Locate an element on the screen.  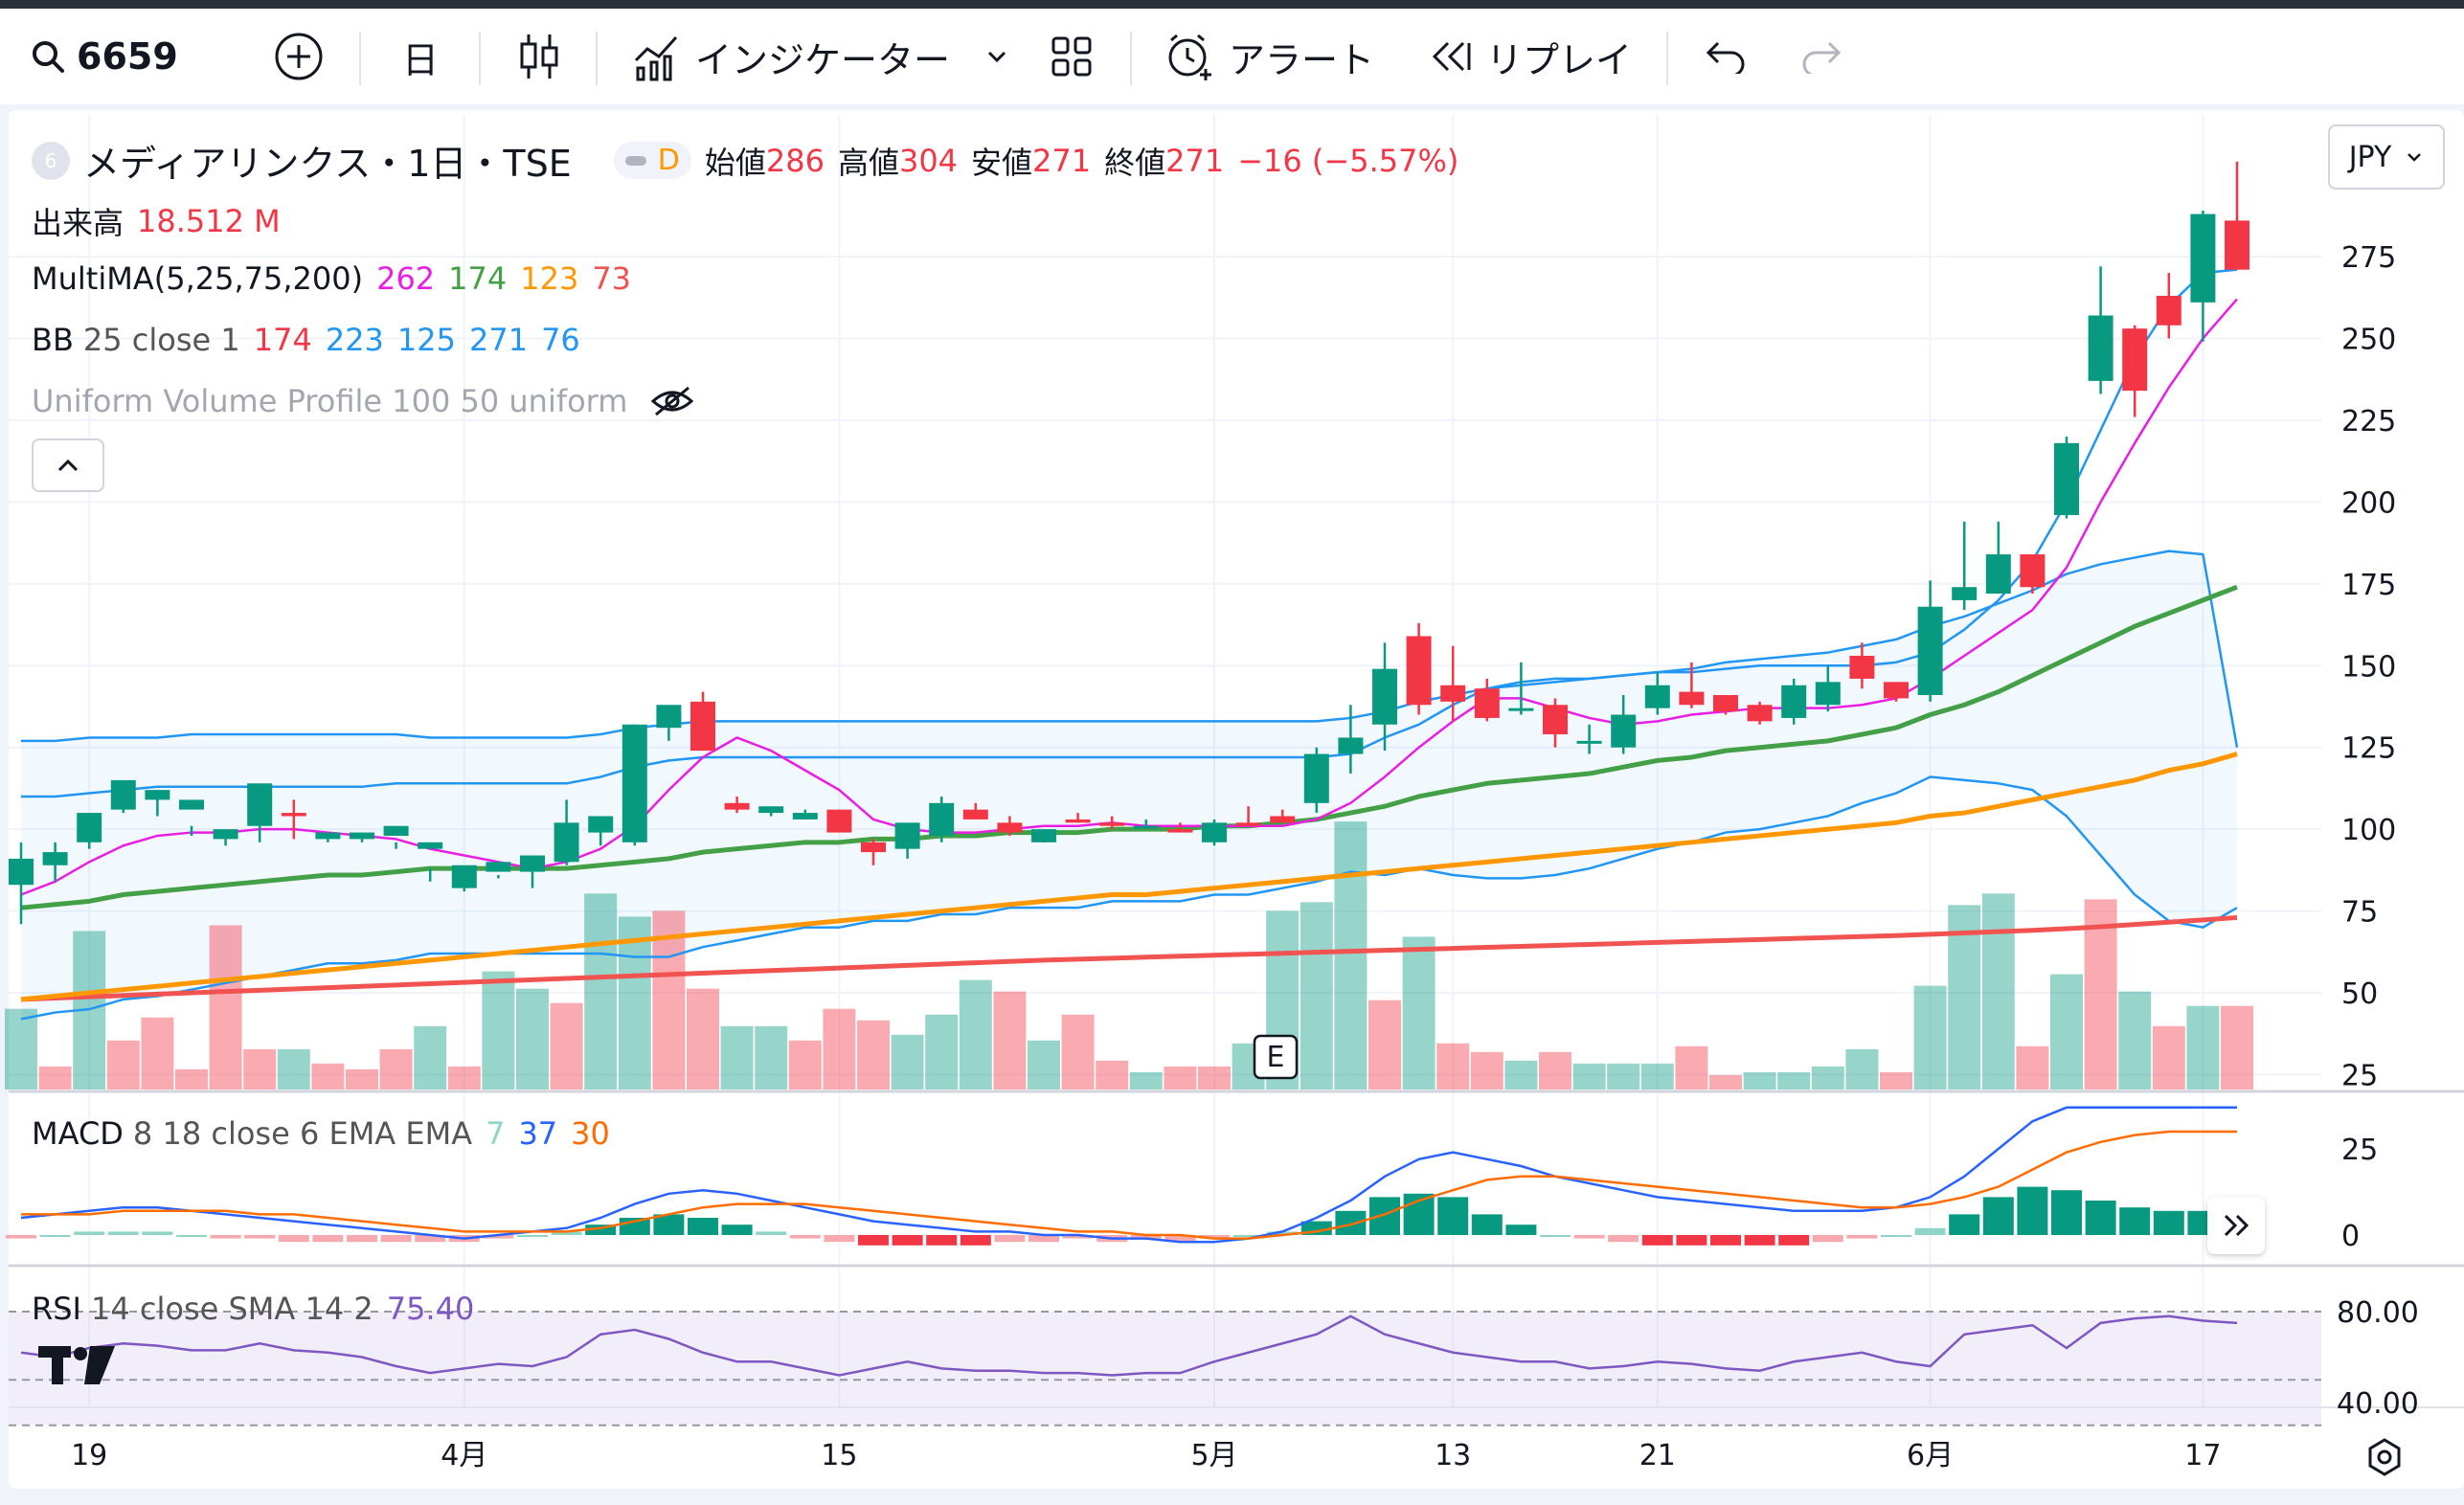
eye-hidden-icon is located at coordinates (672, 401).